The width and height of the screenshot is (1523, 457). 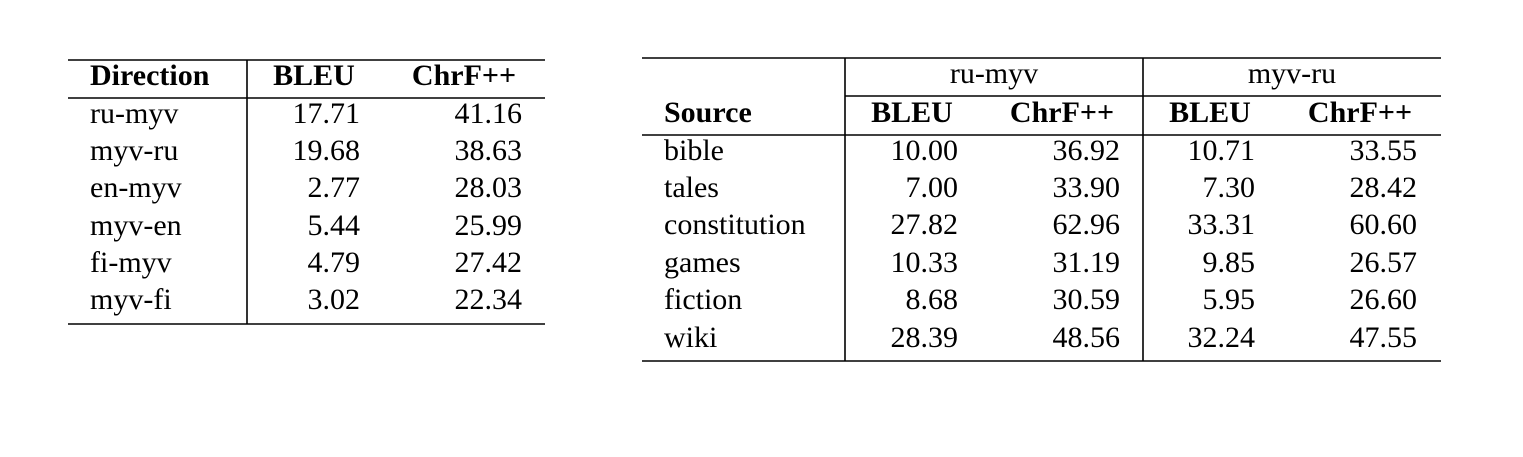 What do you see at coordinates (1229, 299) in the screenshot?
I see `cell: 5.95` at bounding box center [1229, 299].